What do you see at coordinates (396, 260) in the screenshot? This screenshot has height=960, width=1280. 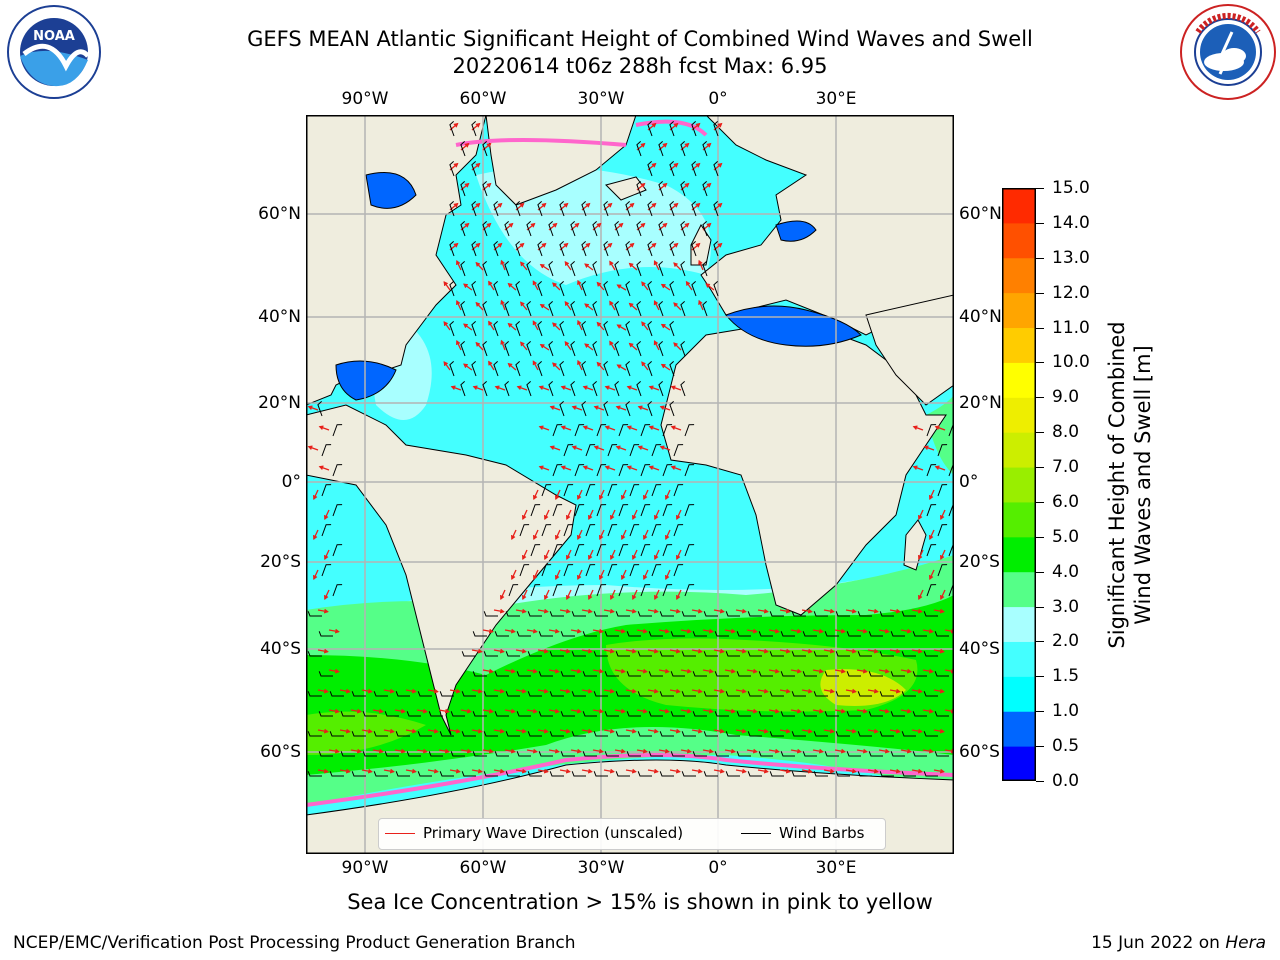 I see `north-america` at bounding box center [396, 260].